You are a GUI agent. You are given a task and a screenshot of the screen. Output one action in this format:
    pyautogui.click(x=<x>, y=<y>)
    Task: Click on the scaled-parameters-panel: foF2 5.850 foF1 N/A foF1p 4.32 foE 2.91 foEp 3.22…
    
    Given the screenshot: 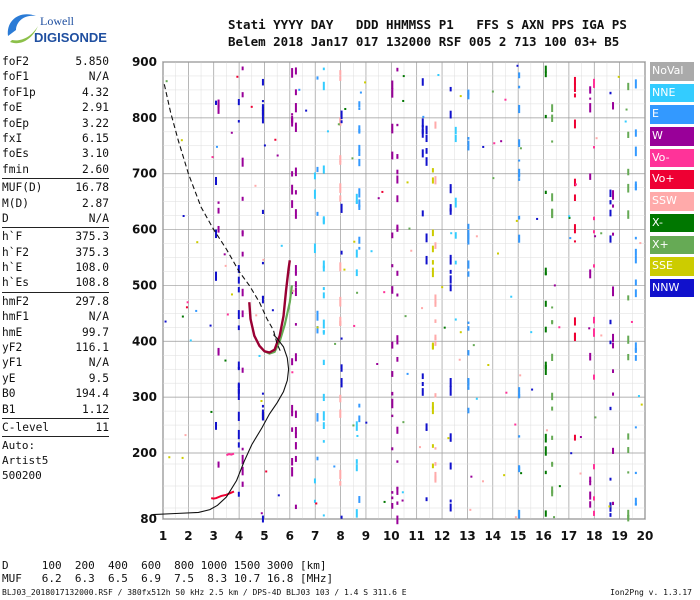 What is the action you would take?
    pyautogui.click(x=55, y=268)
    